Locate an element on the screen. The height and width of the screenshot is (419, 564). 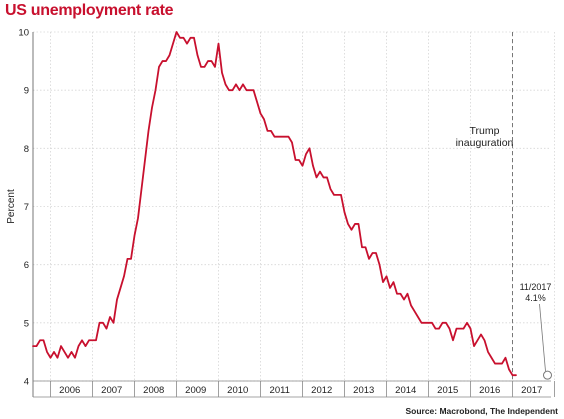
source-note: Source: Macrobond, The Independent is located at coordinates (481, 411).